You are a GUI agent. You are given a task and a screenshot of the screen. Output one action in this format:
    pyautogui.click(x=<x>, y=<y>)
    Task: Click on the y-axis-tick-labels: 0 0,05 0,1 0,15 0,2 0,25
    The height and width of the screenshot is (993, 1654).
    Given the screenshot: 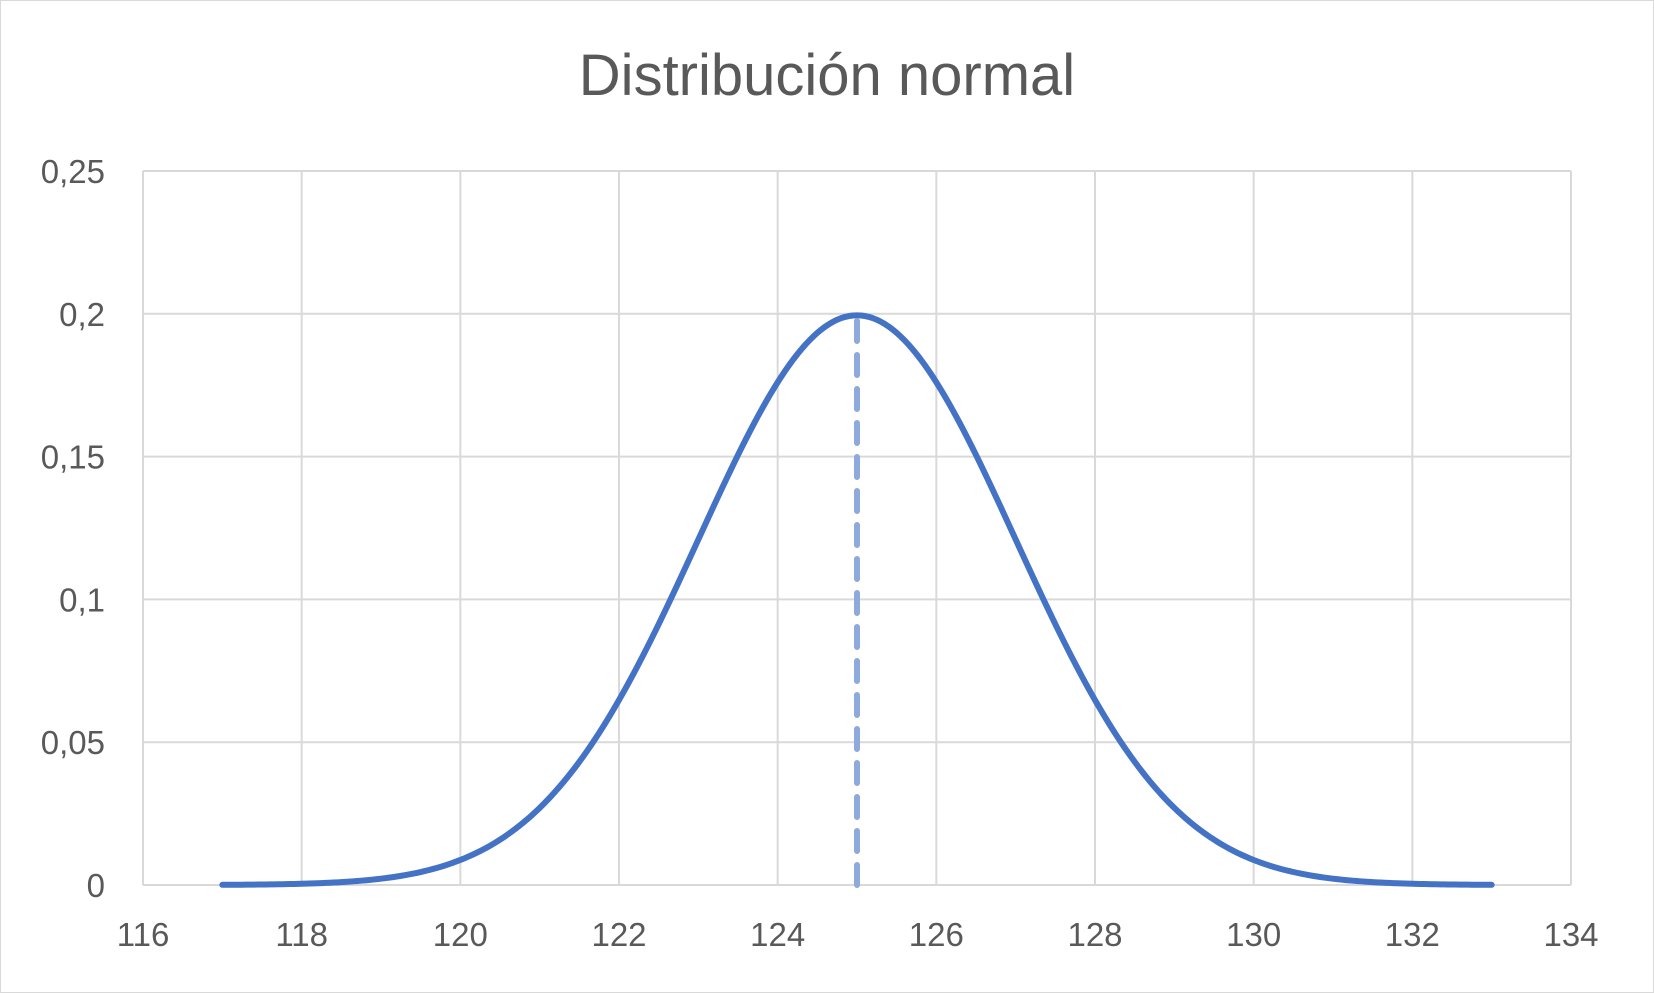 What is the action you would take?
    pyautogui.click(x=73, y=528)
    